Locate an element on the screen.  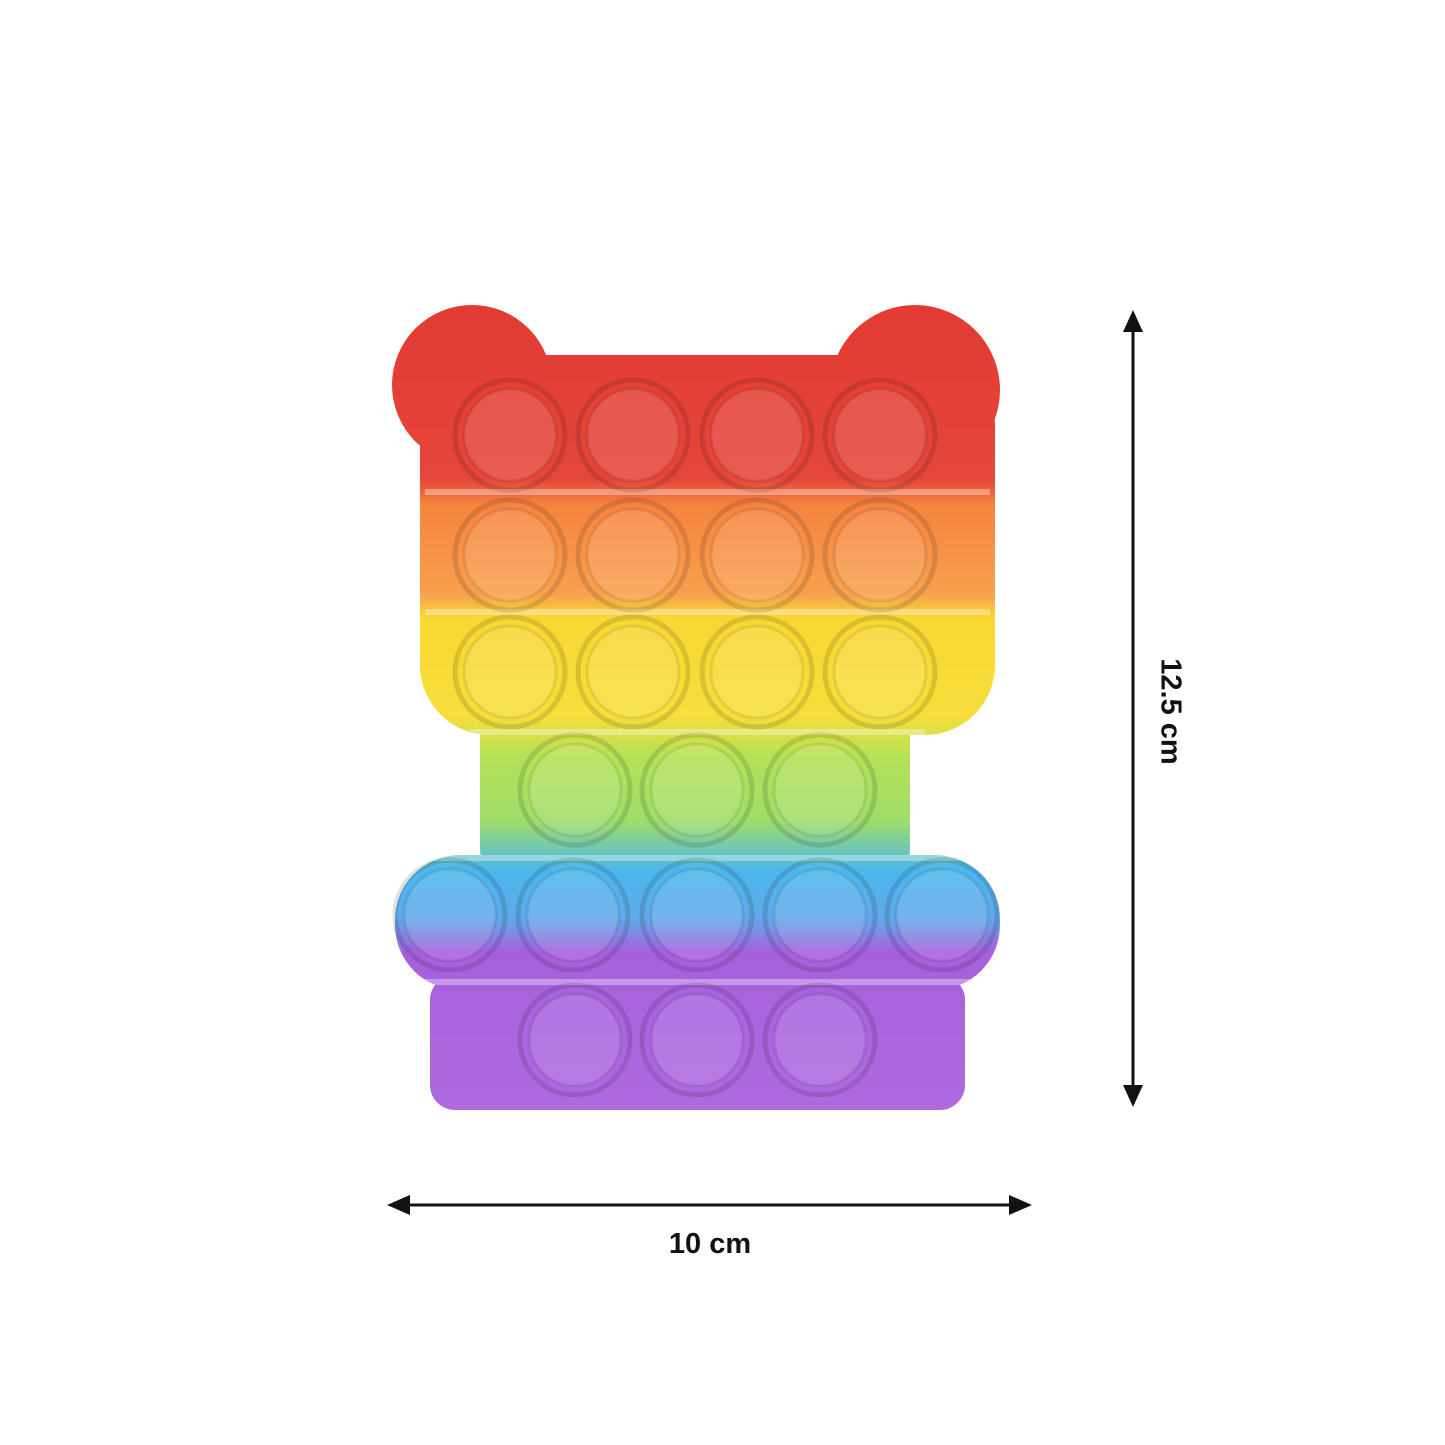
waist is located at coordinates (695, 785).